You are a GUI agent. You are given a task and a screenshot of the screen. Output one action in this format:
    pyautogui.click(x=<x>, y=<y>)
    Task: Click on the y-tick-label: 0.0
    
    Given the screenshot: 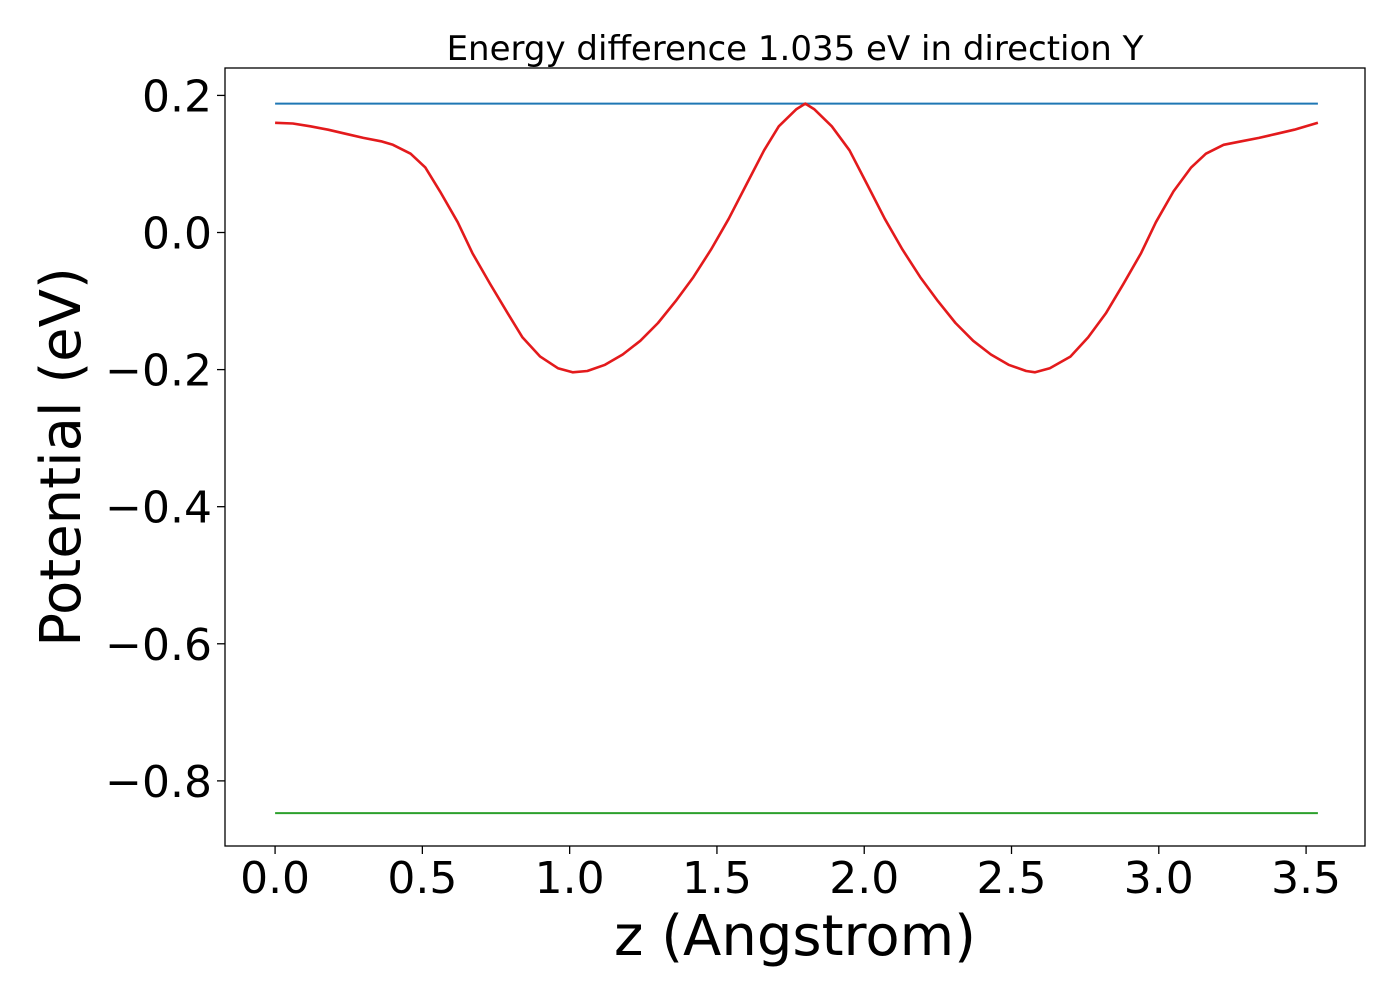 What is the action you would take?
    pyautogui.click(x=177, y=234)
    